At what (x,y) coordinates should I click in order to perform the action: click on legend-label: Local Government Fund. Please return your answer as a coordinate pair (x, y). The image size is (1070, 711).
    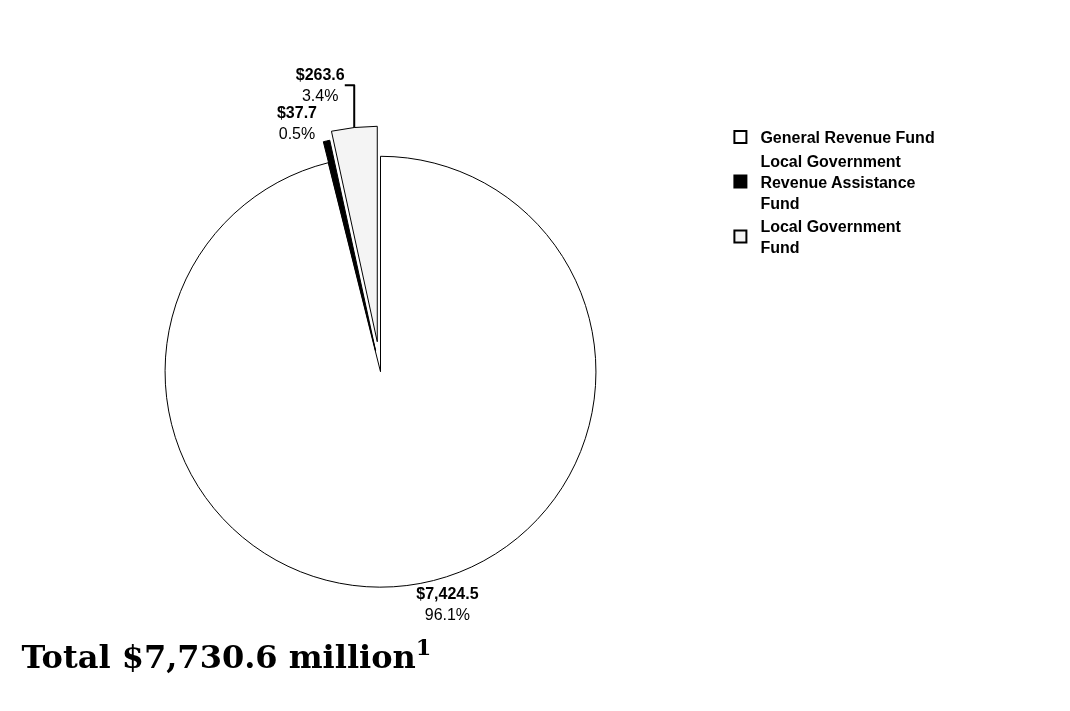
    Looking at the image, I should click on (831, 237).